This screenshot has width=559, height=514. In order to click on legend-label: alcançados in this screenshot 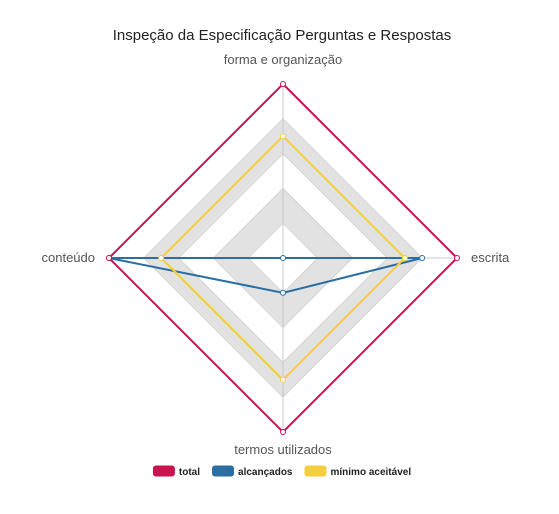, I will do `click(265, 472)`.